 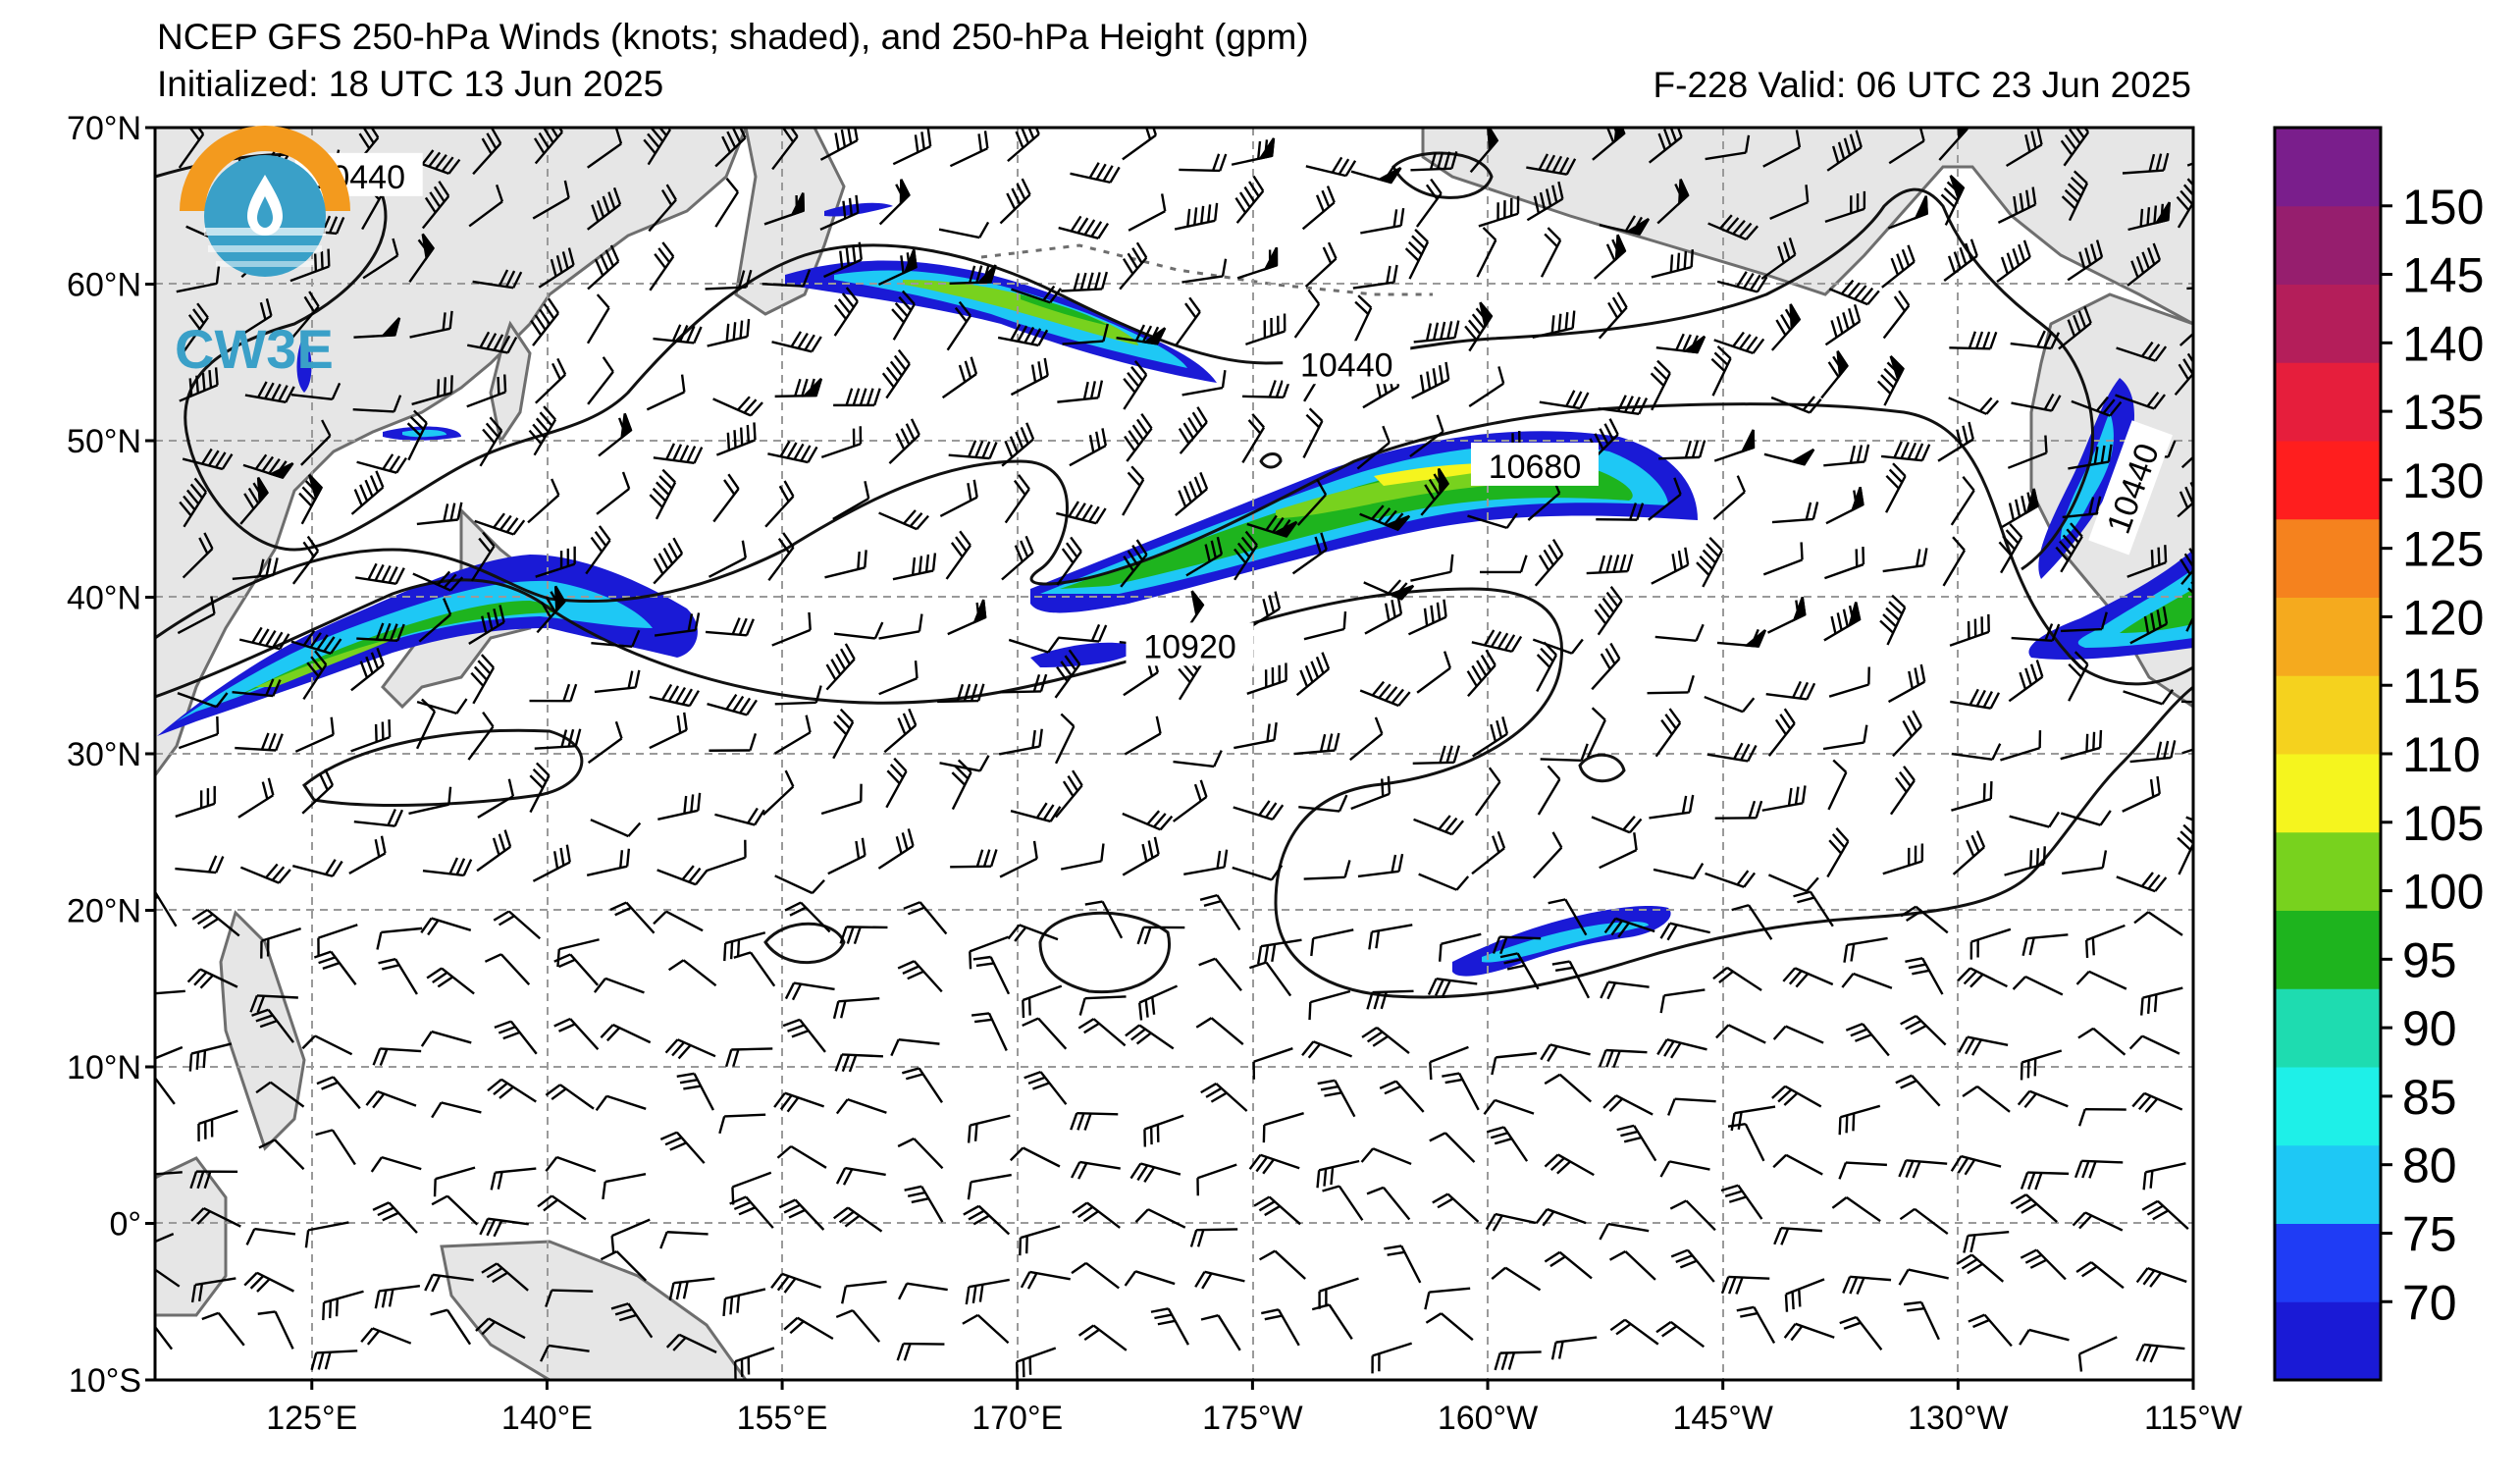 I want to click on lon-label: 175°W, so click(x=1252, y=1419).